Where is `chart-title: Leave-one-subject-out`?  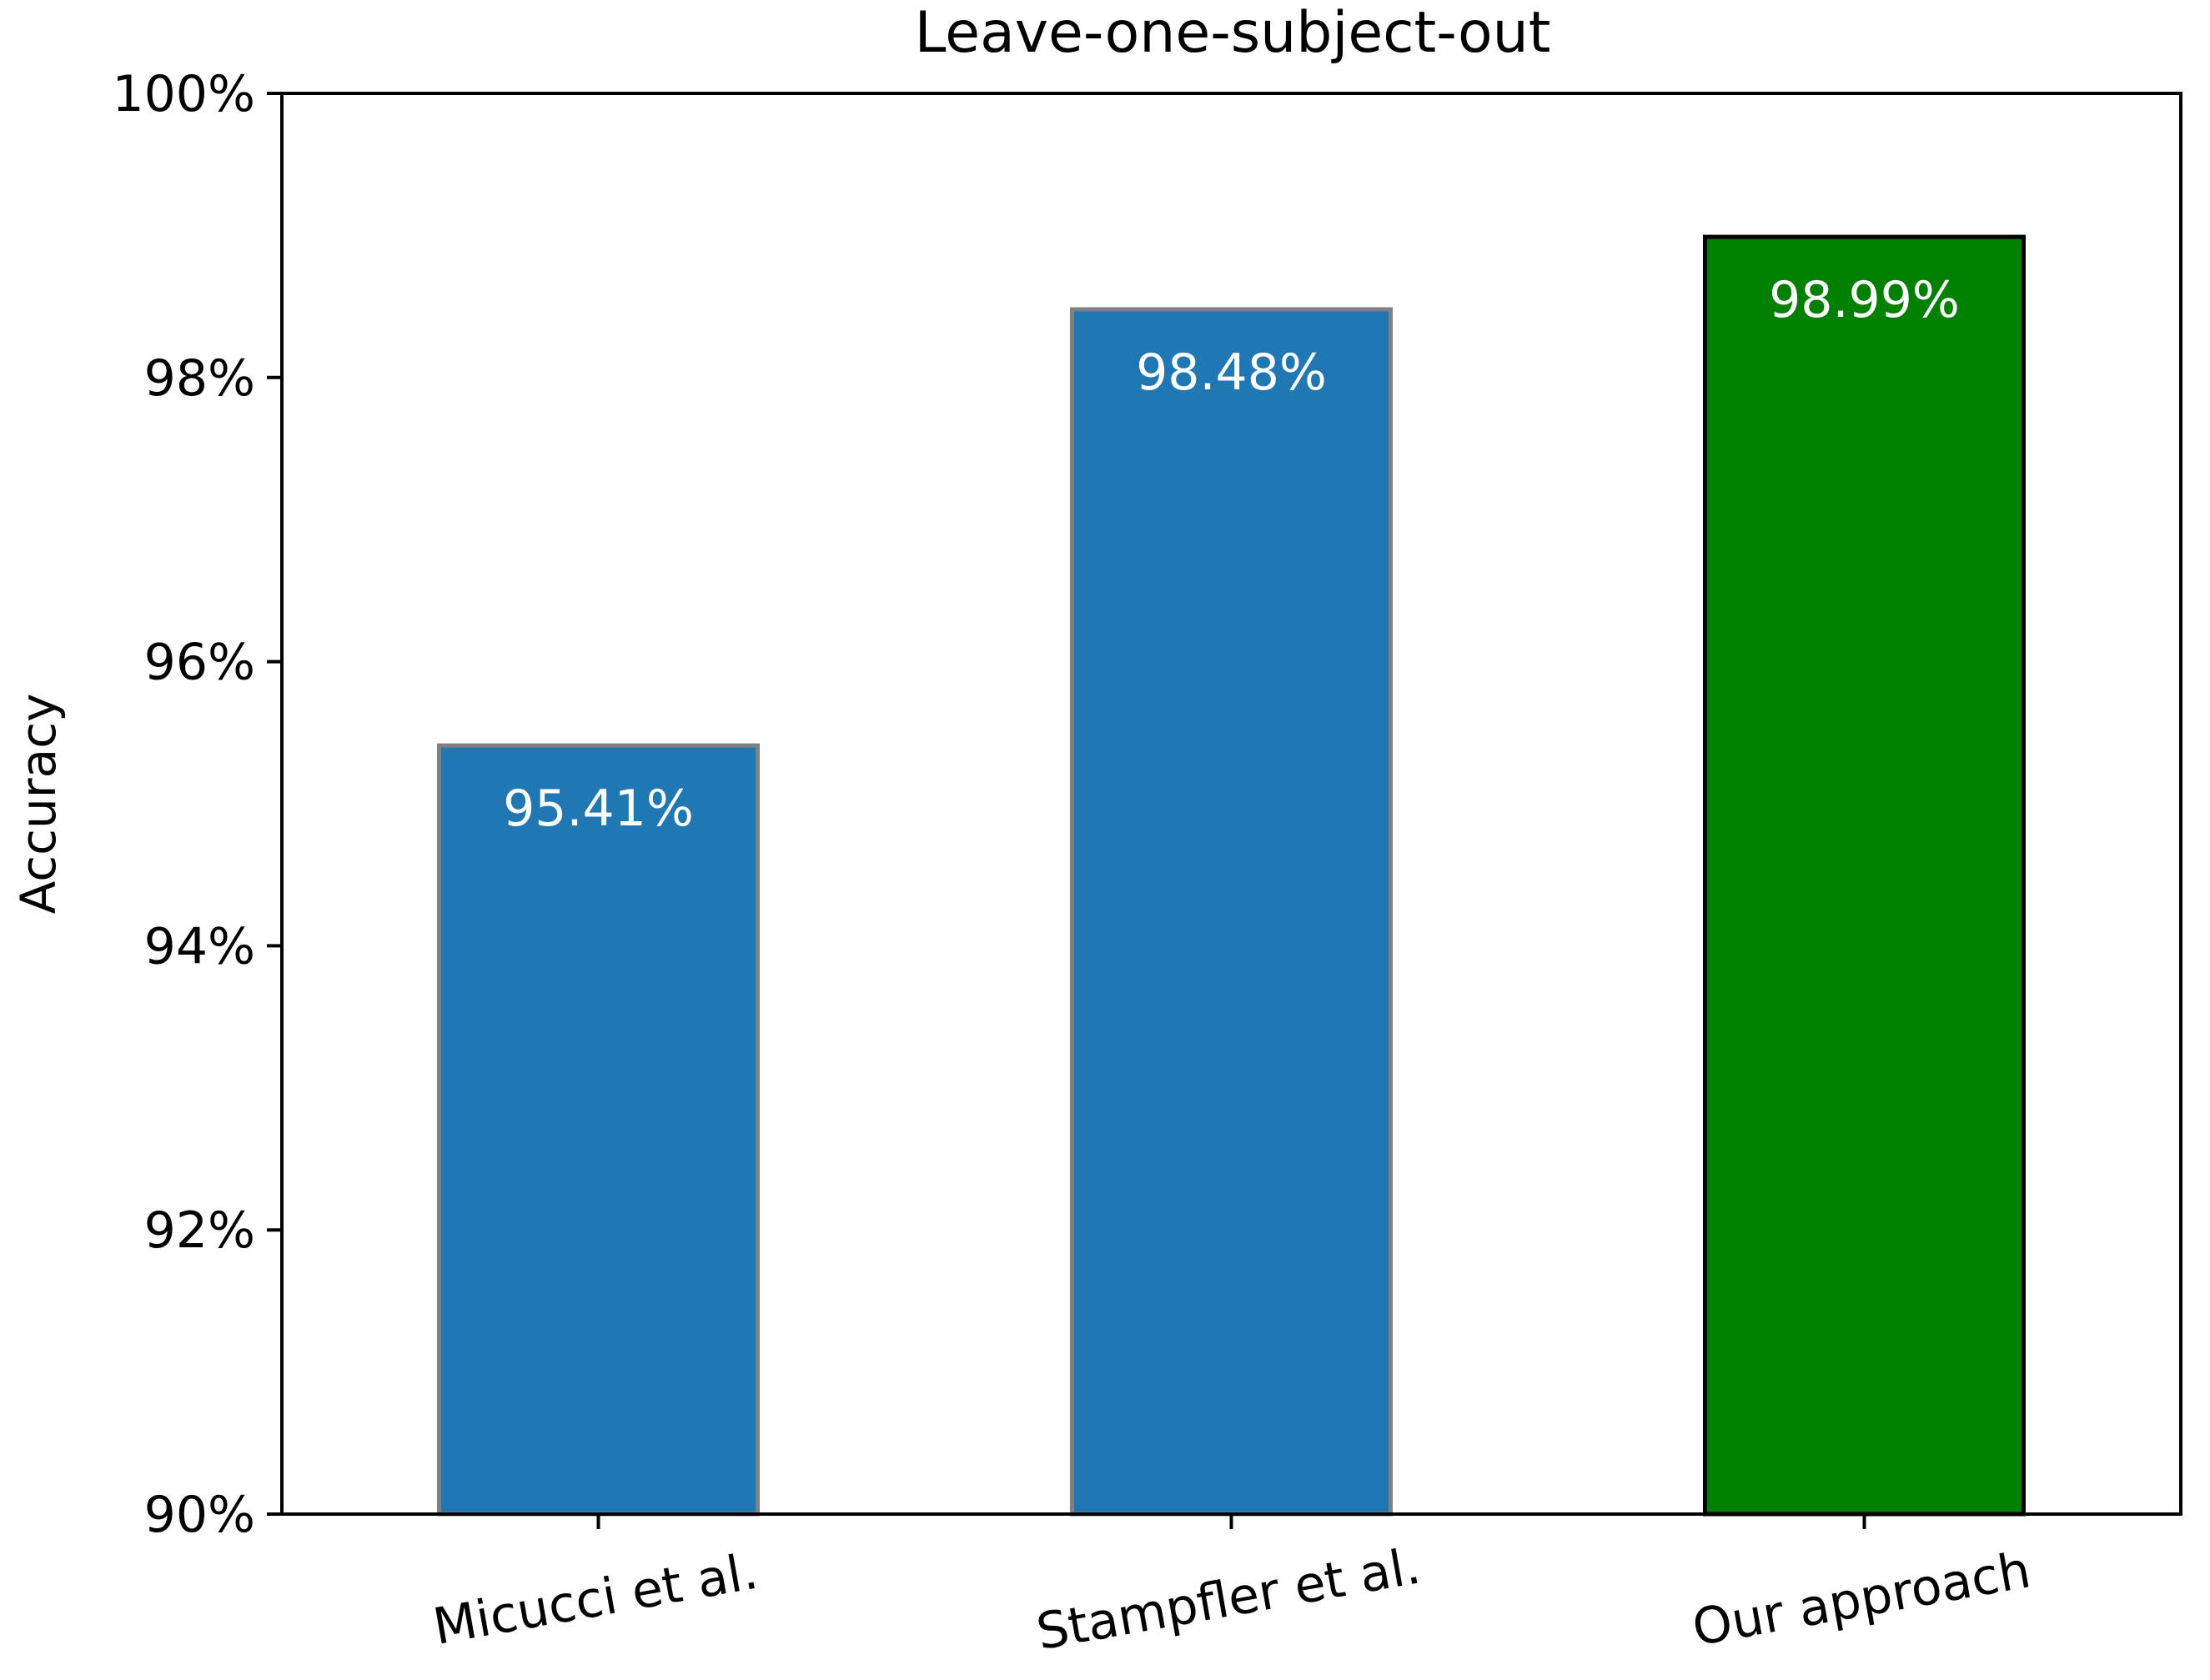
chart-title: Leave-one-subject-out is located at coordinates (1233, 33).